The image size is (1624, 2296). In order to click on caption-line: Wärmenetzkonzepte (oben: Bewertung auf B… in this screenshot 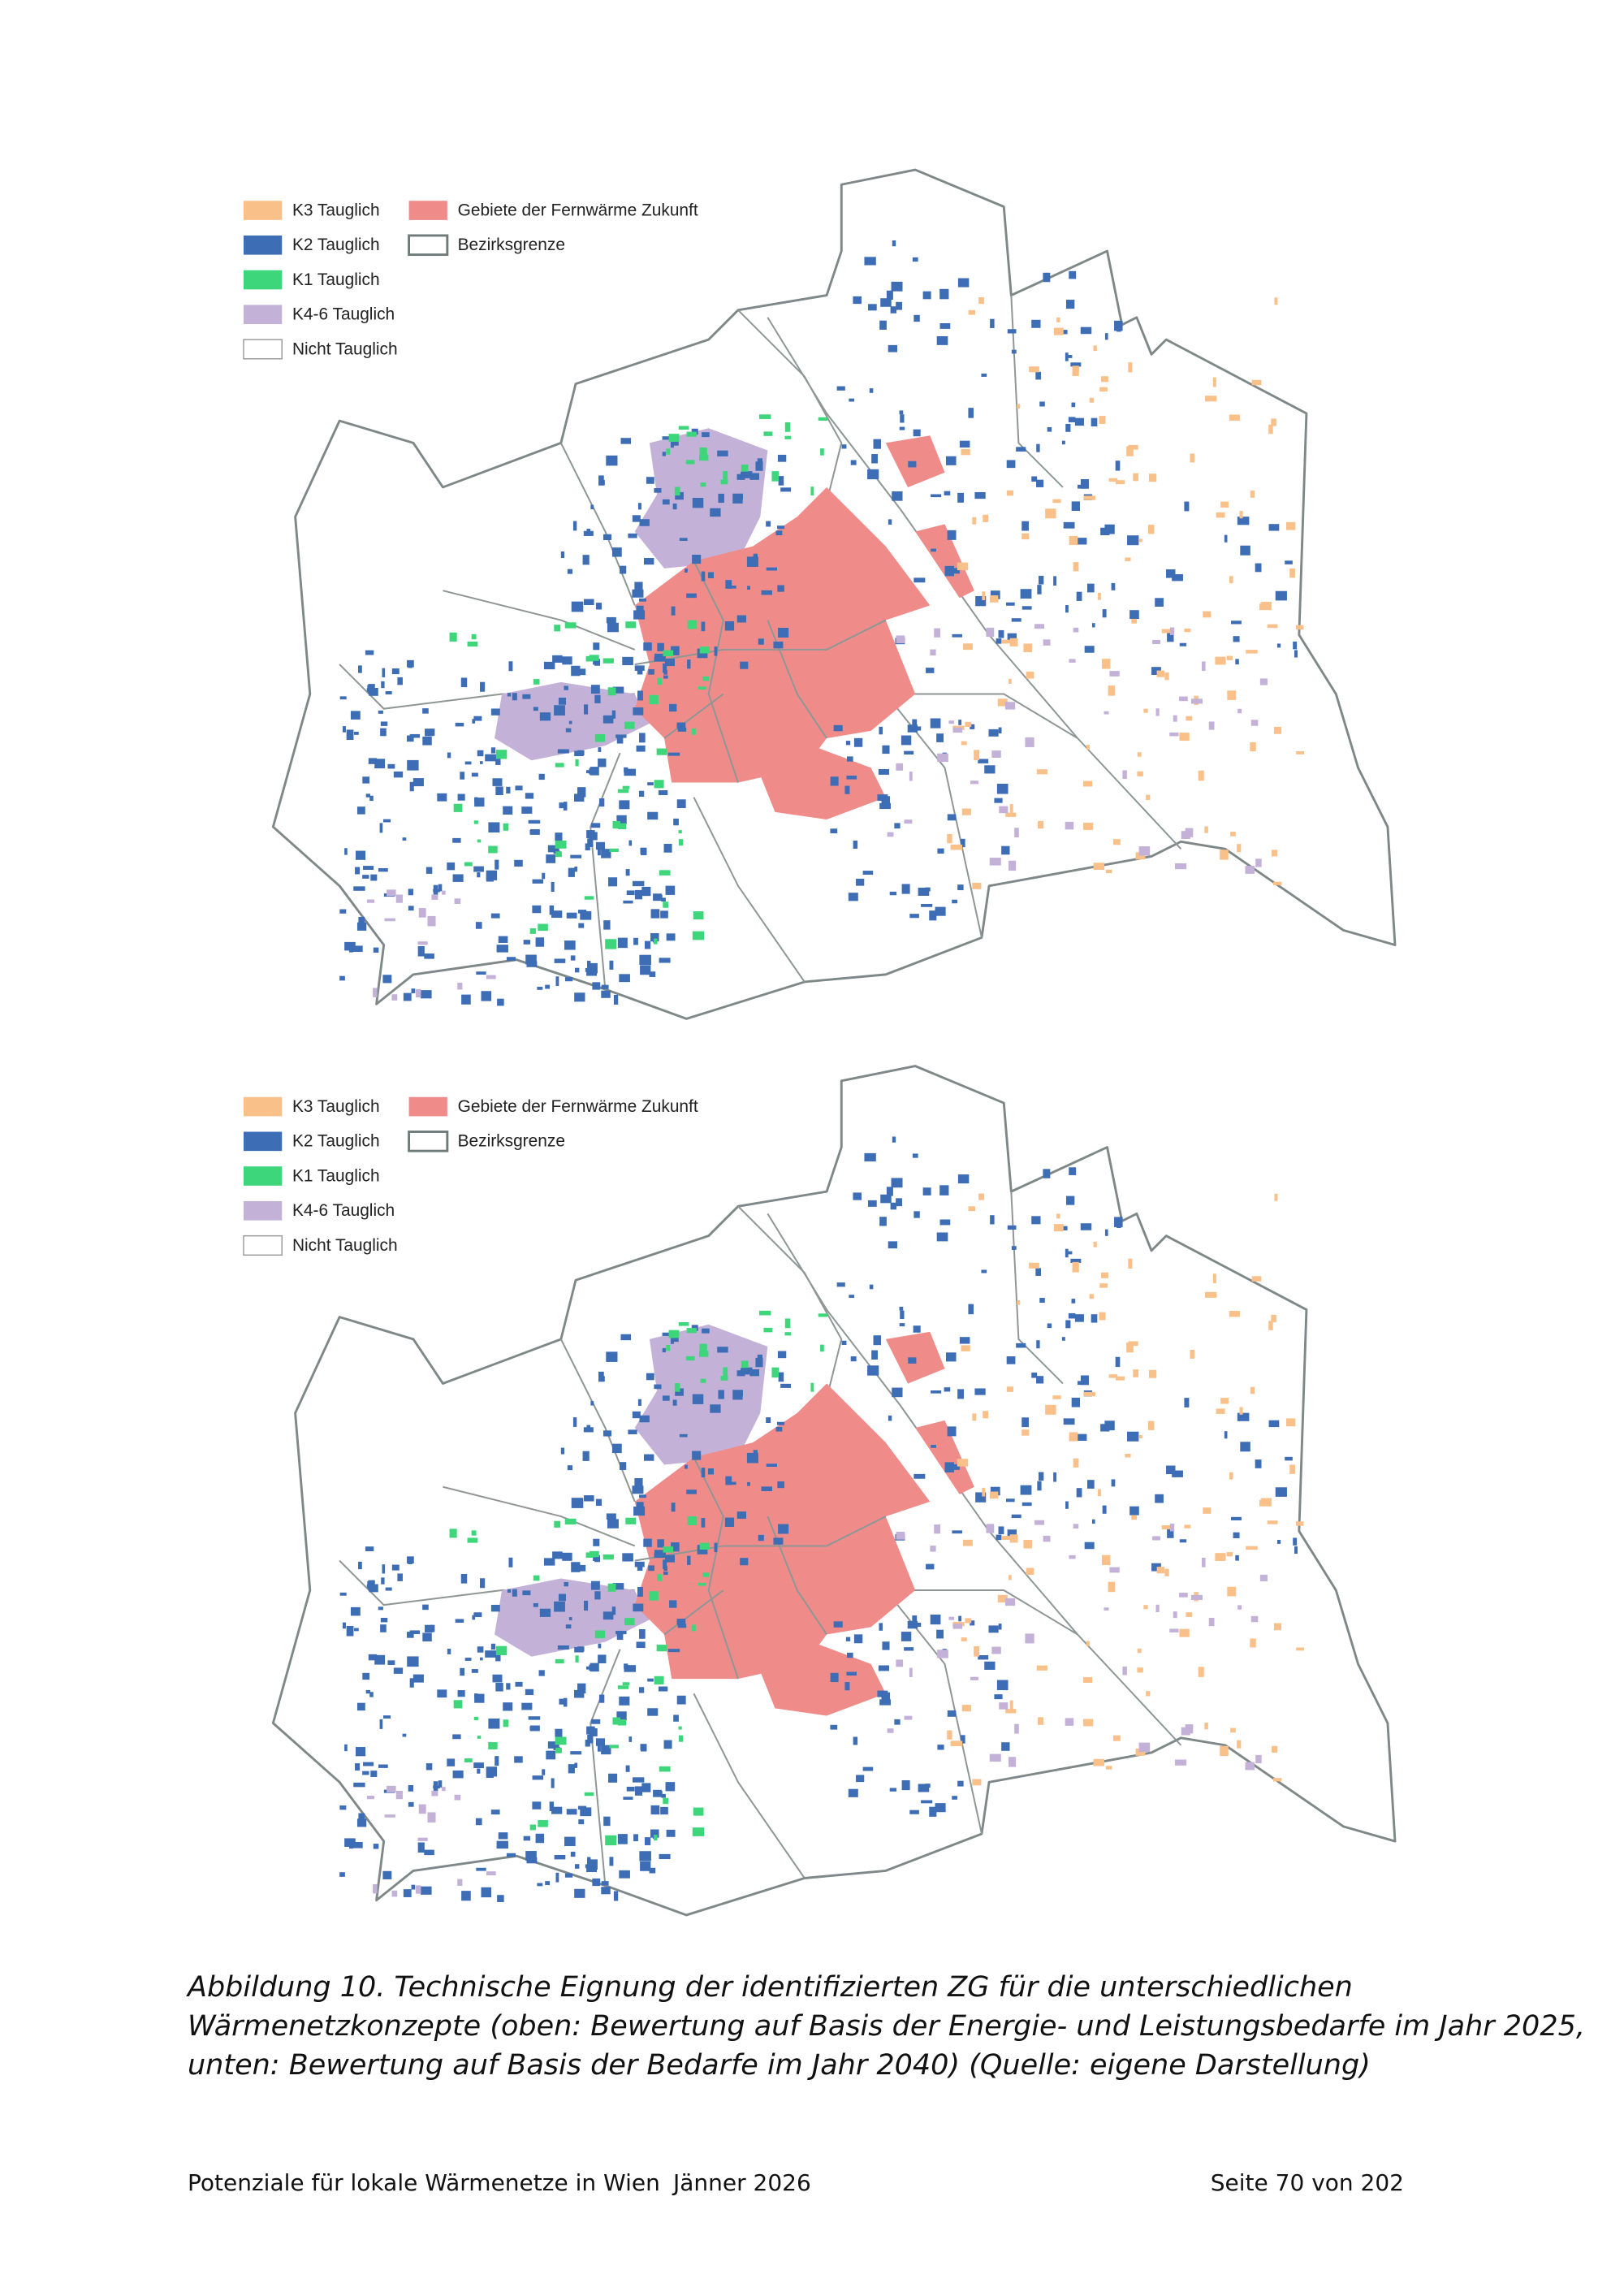, I will do `click(887, 2026)`.